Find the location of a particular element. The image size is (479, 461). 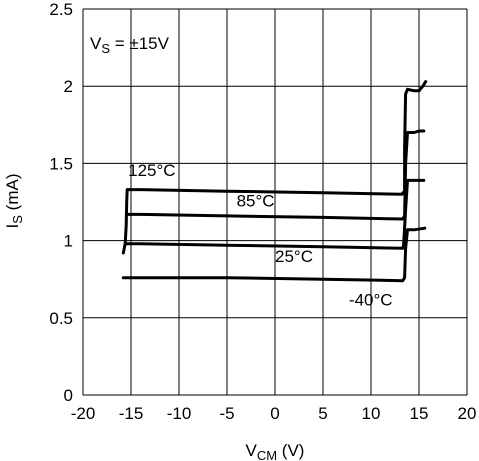

supply-annotation-main: V is located at coordinates (96, 43).